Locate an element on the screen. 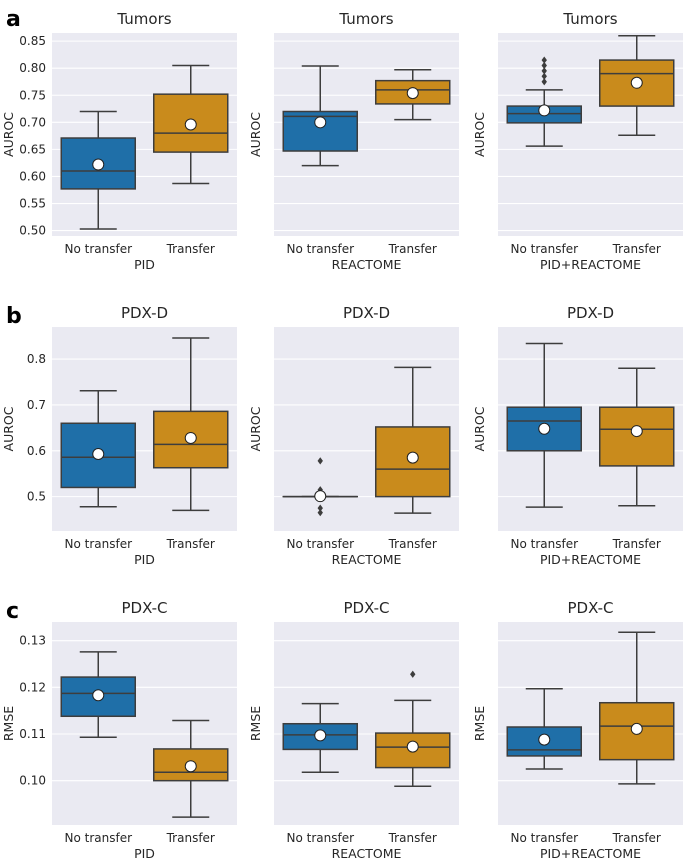 The image size is (685, 861). box-transfer-r0c0 is located at coordinates (191, 124).